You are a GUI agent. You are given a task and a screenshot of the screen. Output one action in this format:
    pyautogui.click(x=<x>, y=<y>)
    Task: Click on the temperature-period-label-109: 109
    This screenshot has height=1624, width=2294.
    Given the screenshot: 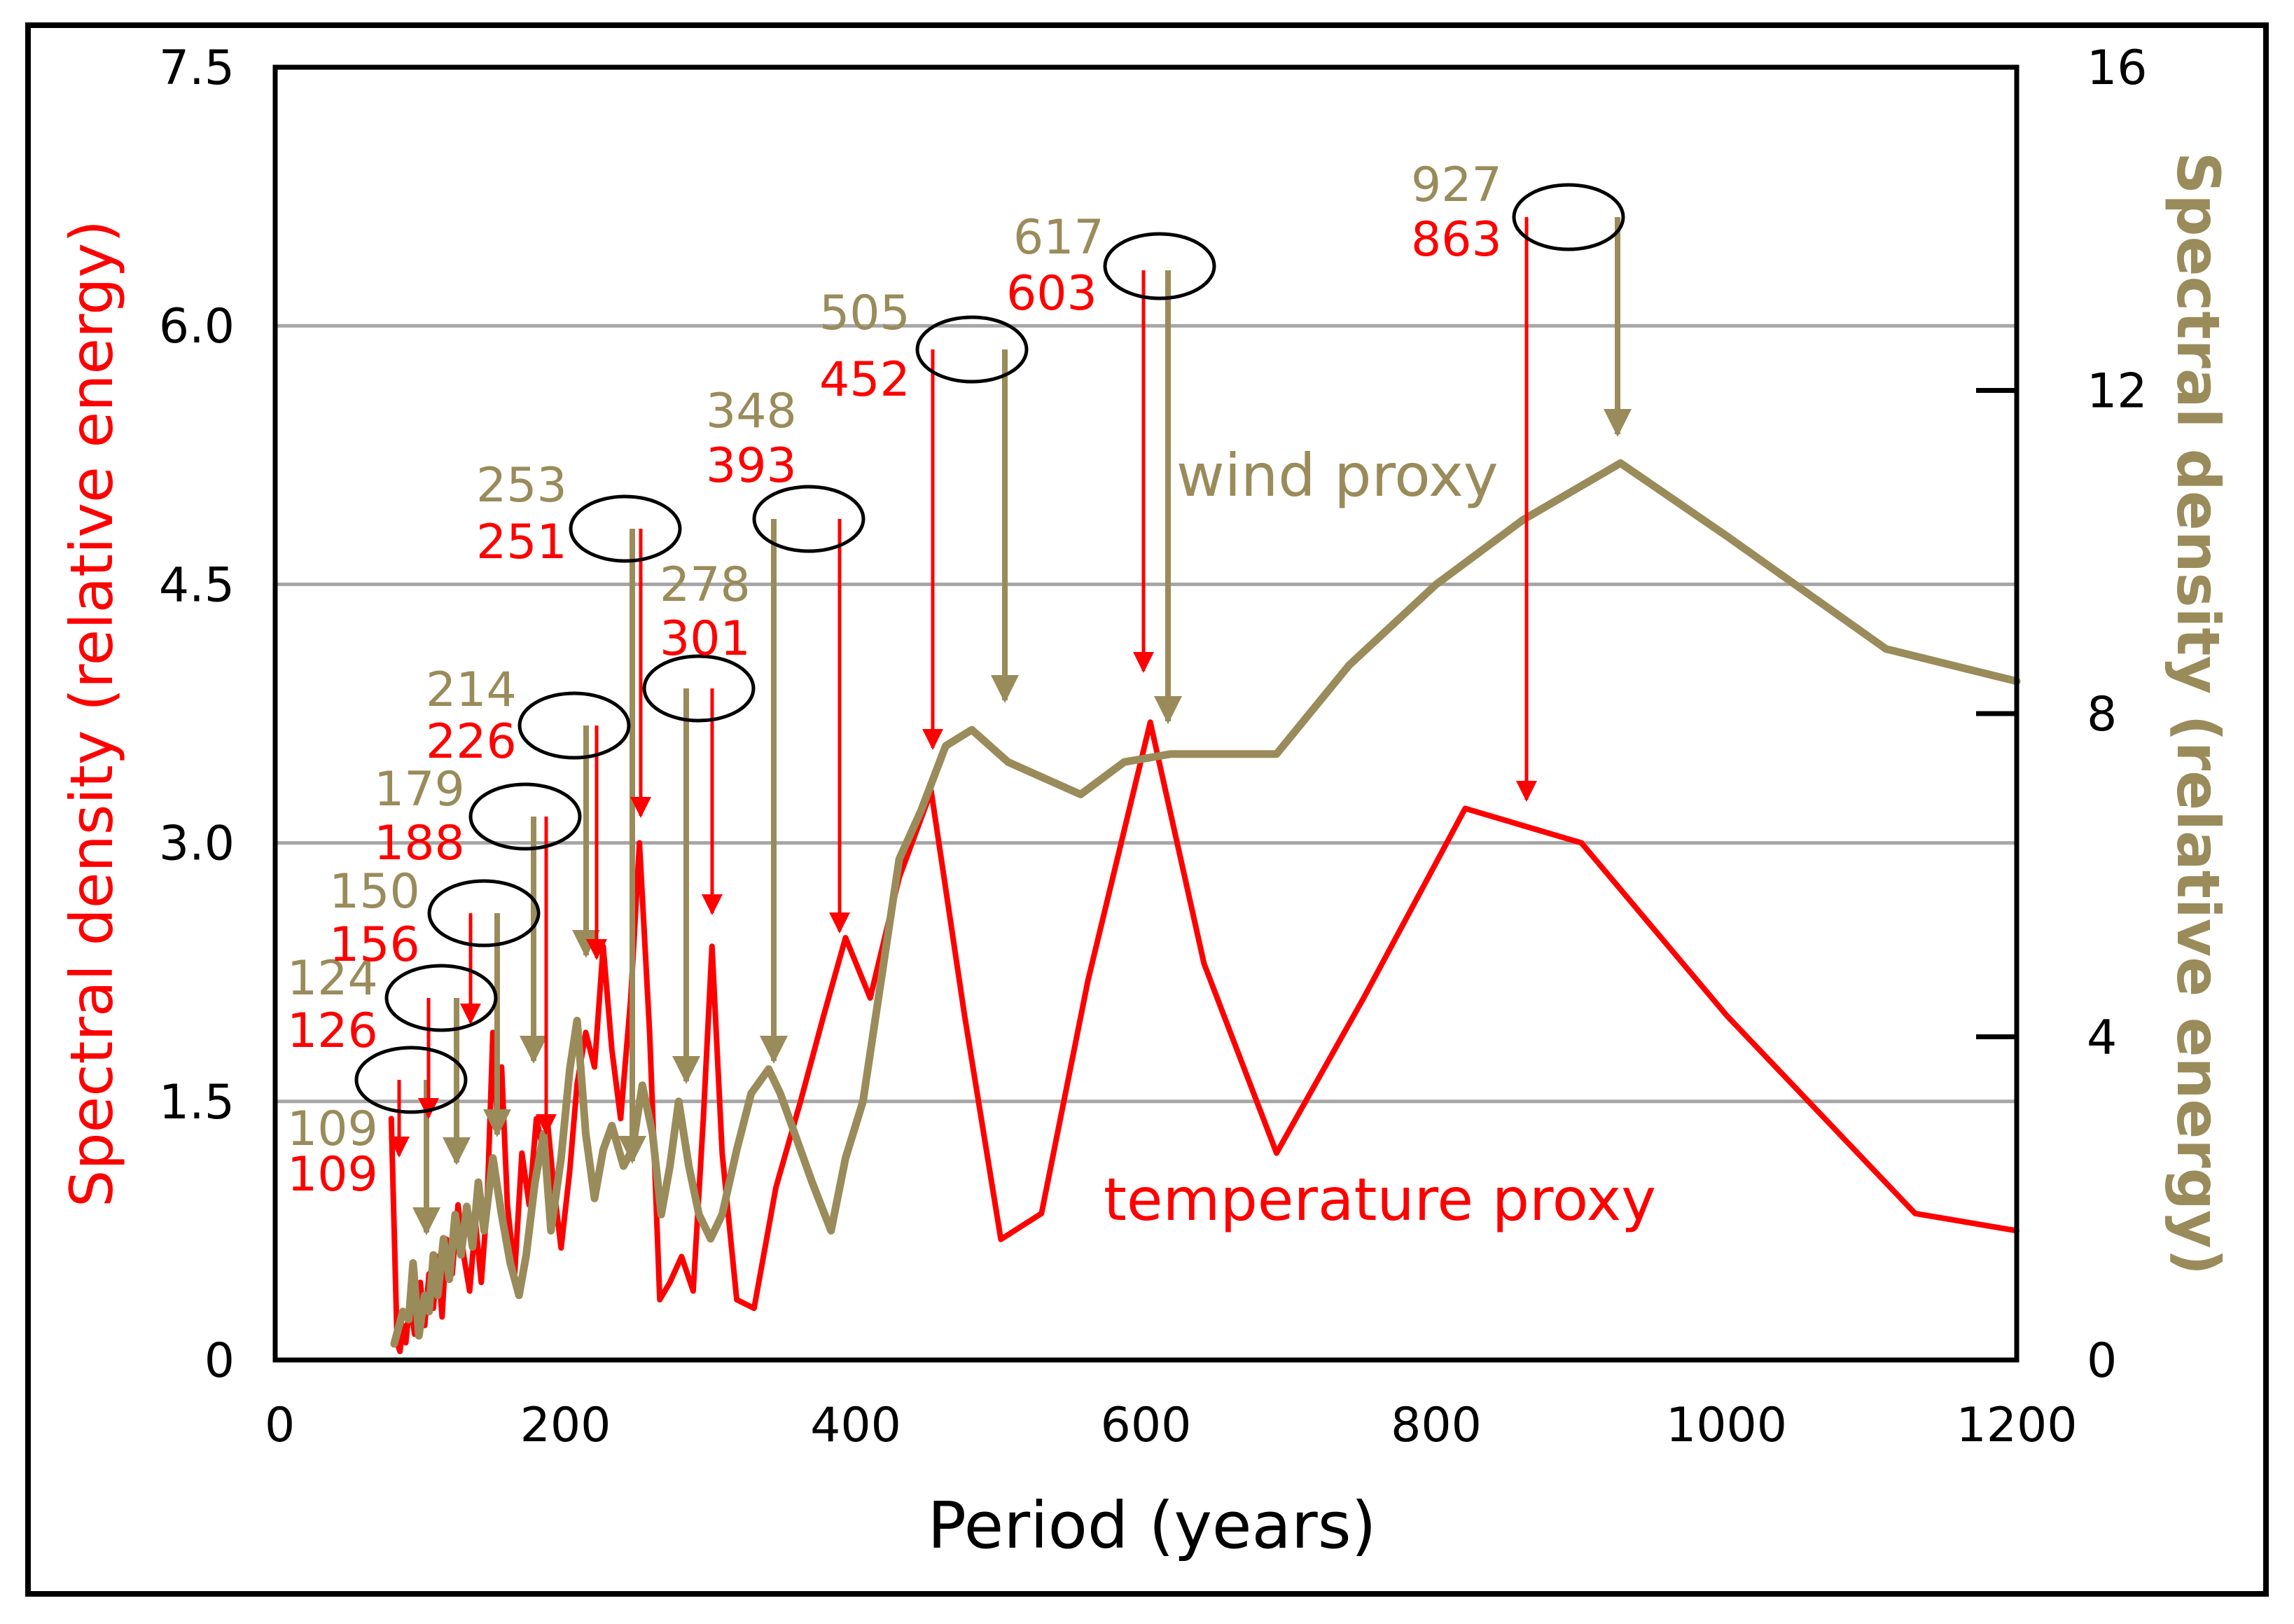 What is the action you would take?
    pyautogui.click(x=332, y=1174)
    